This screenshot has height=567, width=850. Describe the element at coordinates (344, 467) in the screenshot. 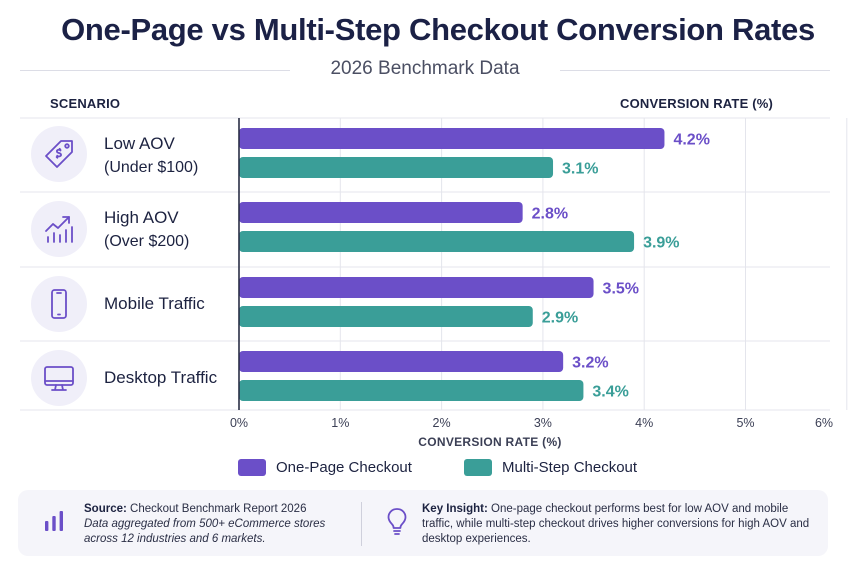

I see `legend-label: One-Page Checkout` at that location.